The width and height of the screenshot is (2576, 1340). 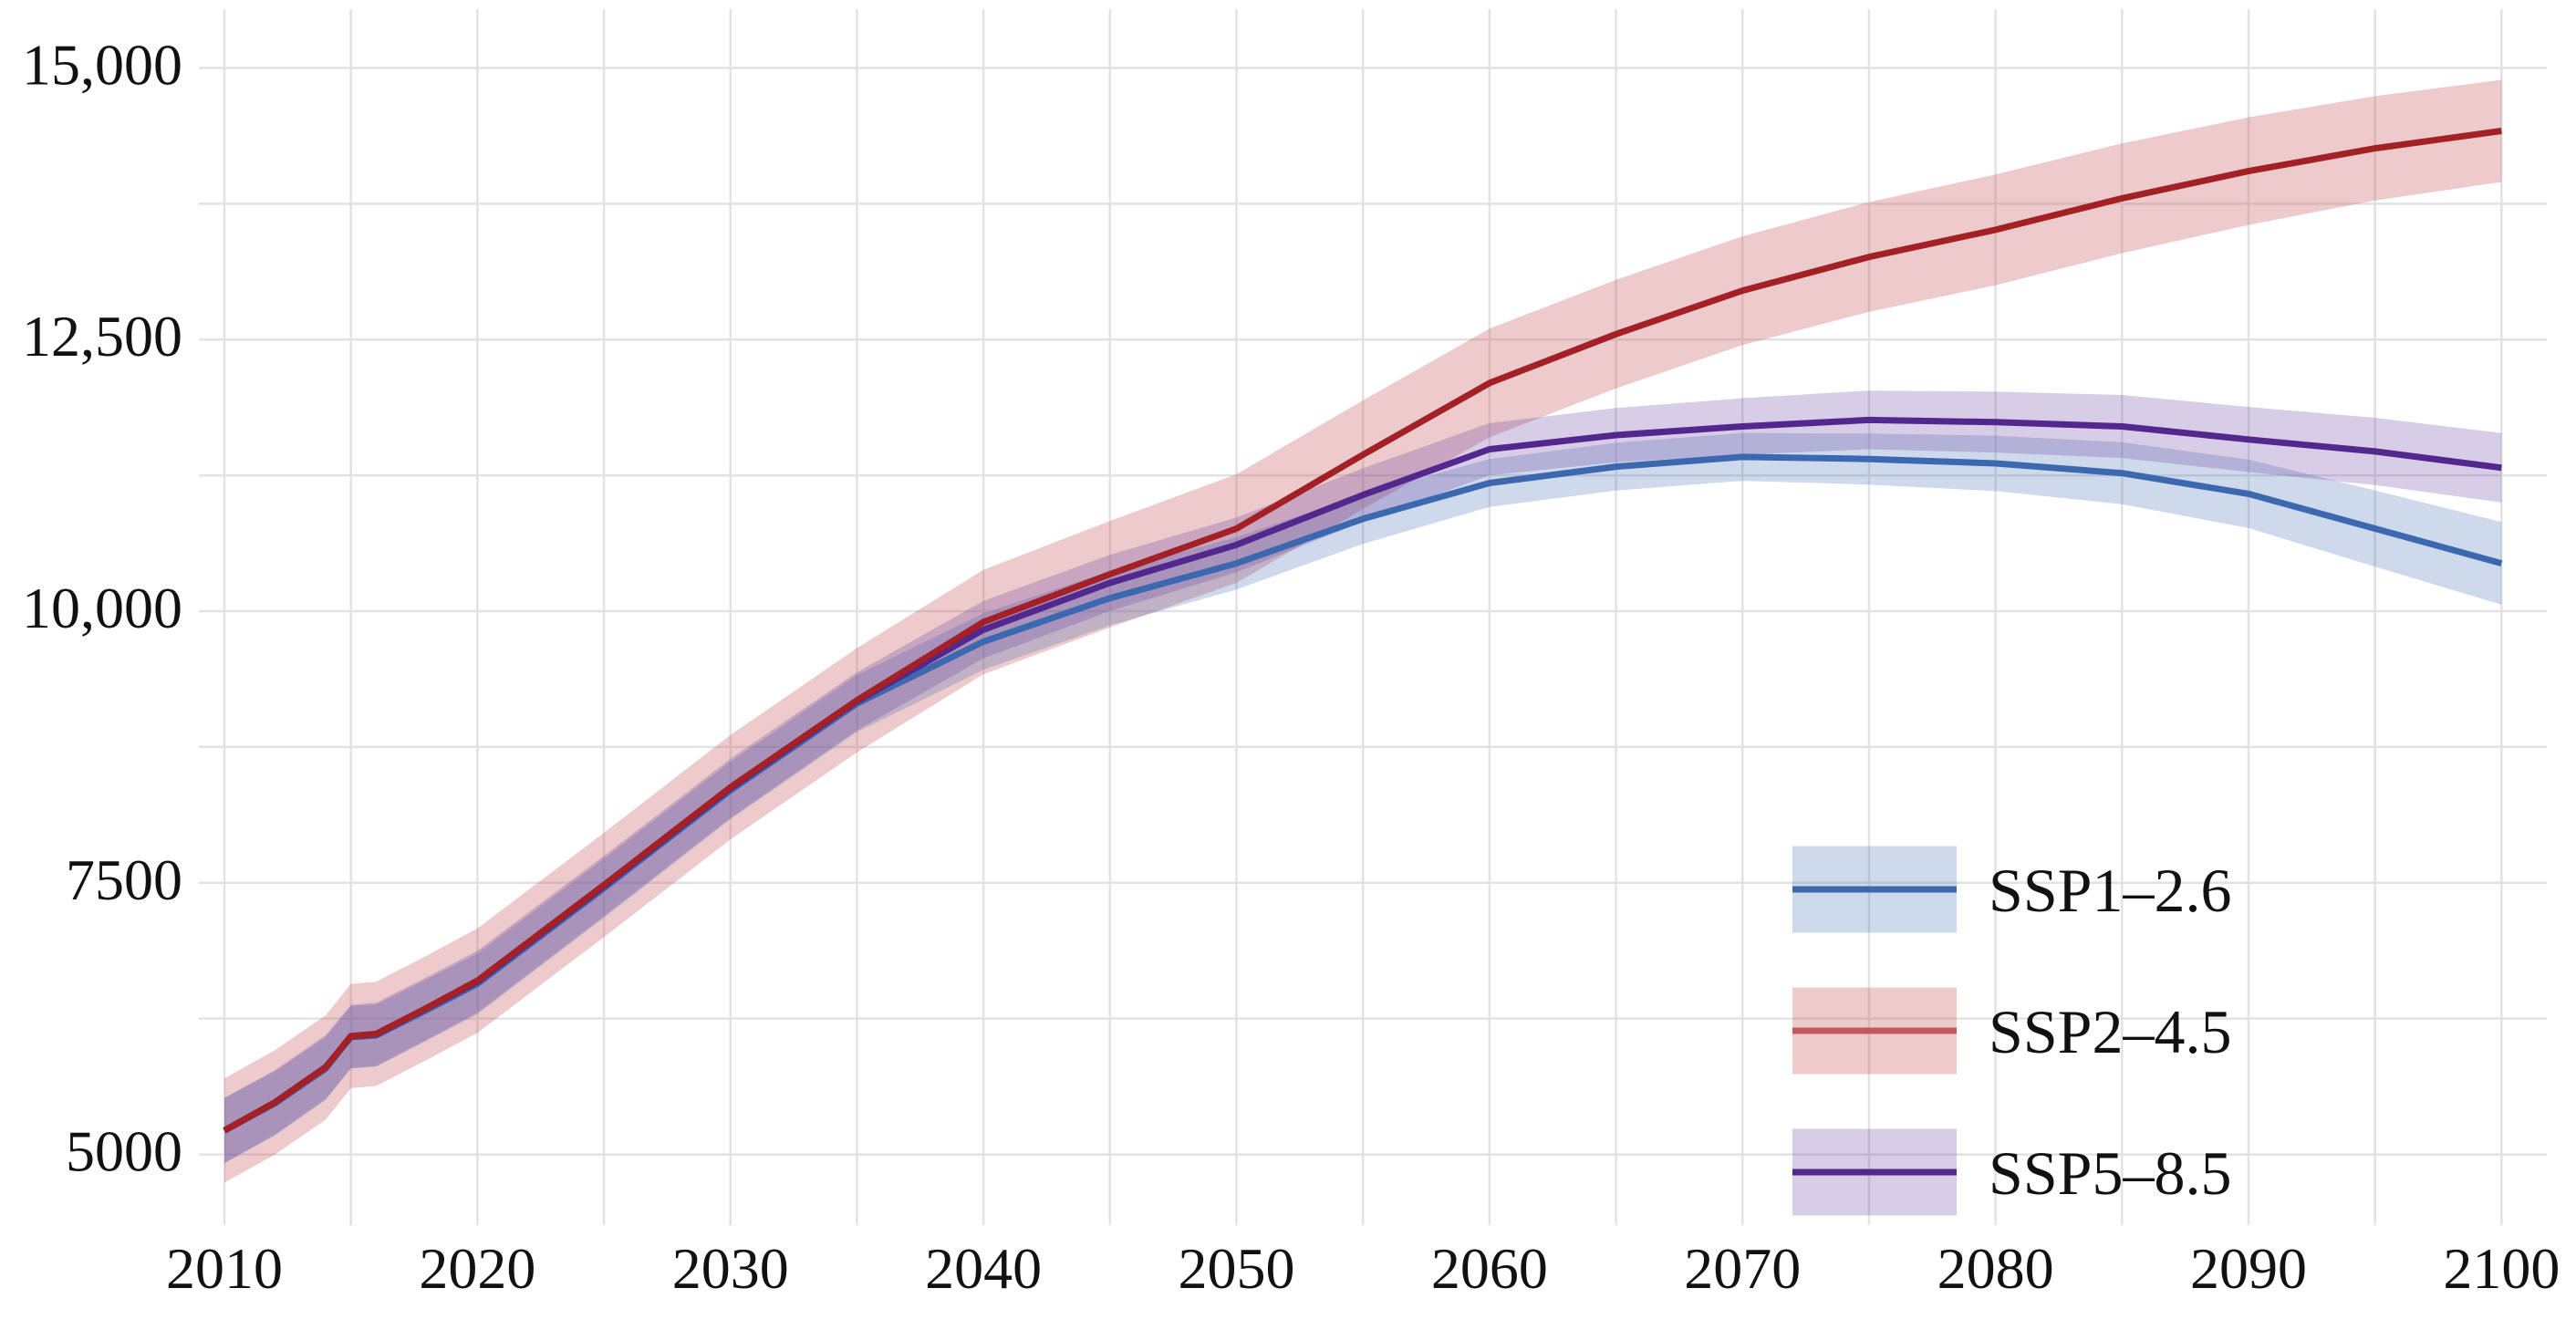 I want to click on y-tick-10000: 10,000, so click(x=102, y=608).